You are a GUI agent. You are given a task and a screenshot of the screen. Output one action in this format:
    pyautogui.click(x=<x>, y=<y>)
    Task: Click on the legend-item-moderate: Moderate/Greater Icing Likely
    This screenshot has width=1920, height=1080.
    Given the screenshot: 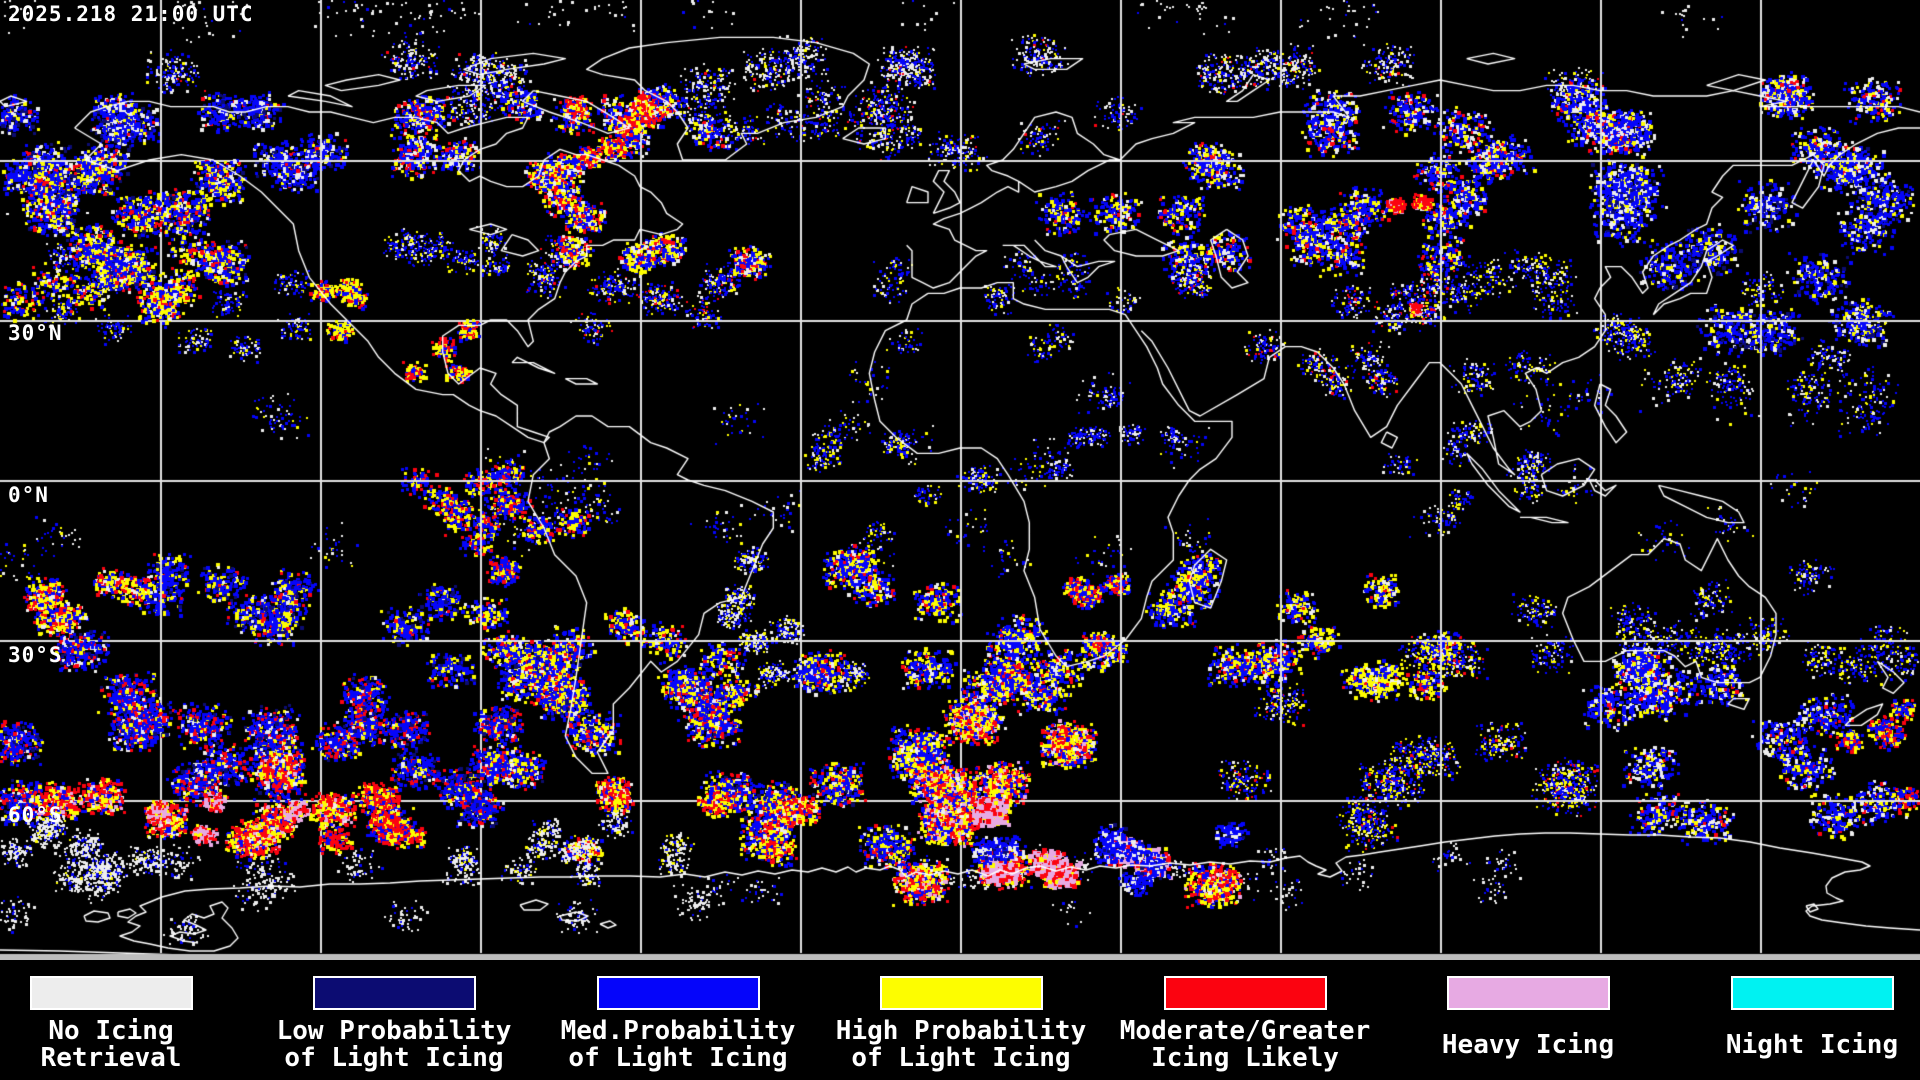 What is the action you would take?
    pyautogui.click(x=1245, y=1016)
    